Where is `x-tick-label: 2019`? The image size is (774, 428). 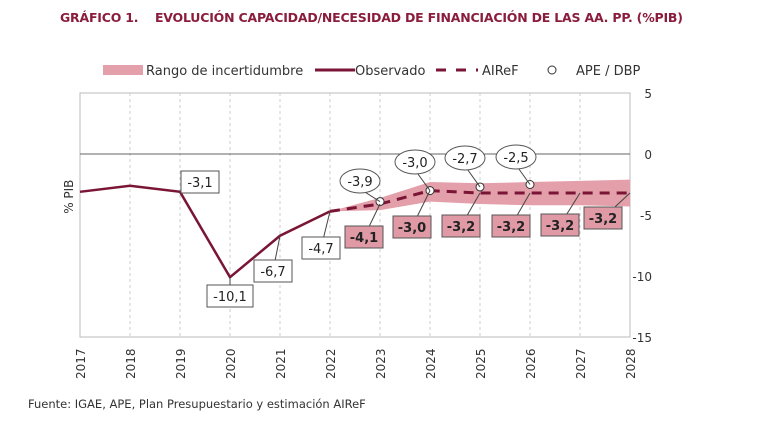 x-tick-label: 2019 is located at coordinates (181, 363).